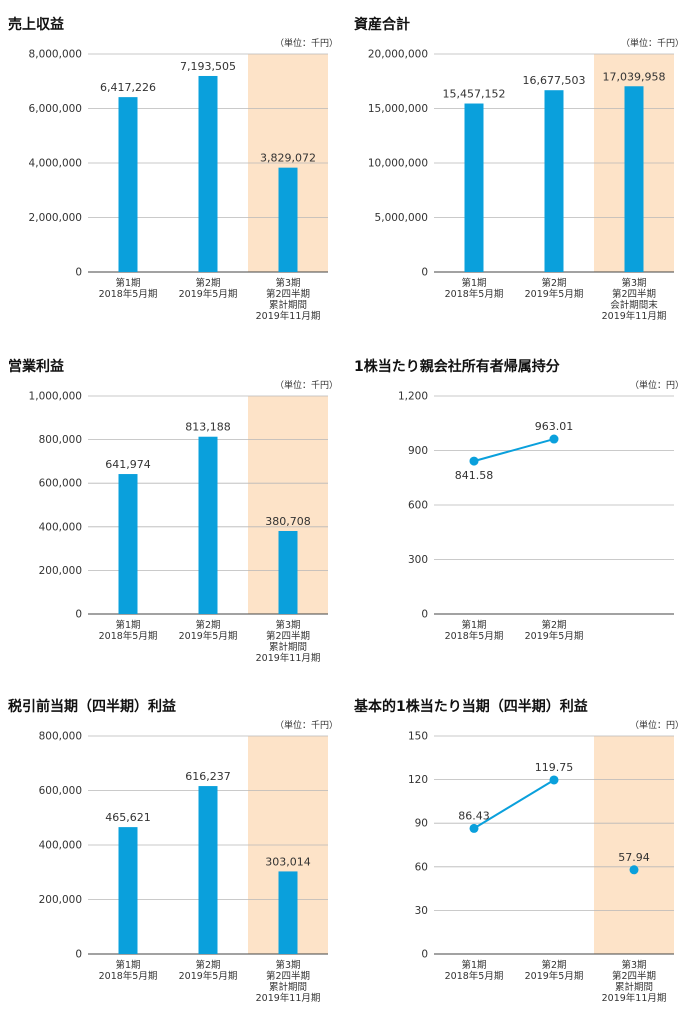 This screenshot has height=1026, width=695. I want to click on y-tick-label: 60, so click(421, 867).